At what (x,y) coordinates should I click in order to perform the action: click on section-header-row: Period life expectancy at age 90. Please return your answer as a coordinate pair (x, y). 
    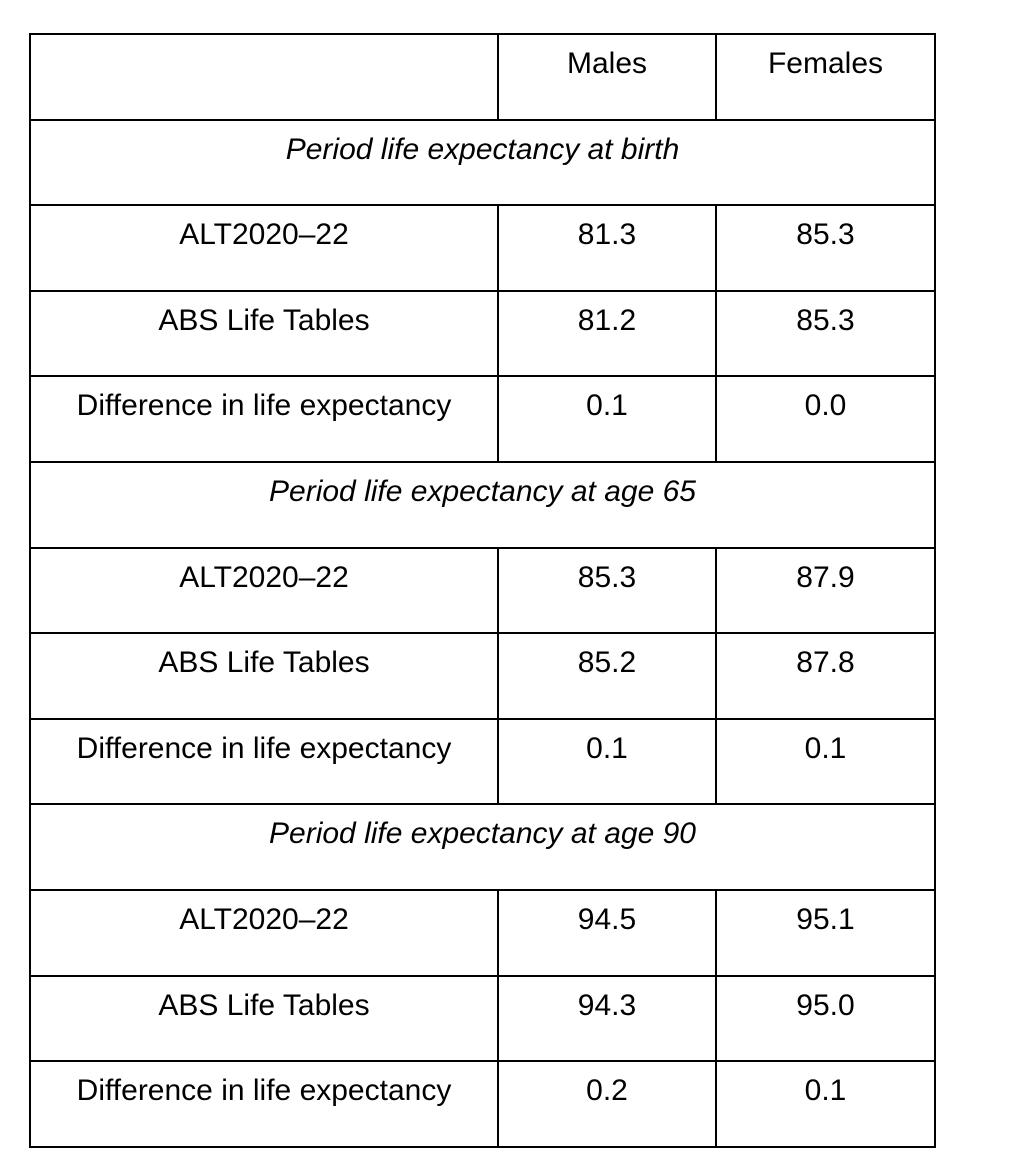
    Looking at the image, I should click on (482, 847).